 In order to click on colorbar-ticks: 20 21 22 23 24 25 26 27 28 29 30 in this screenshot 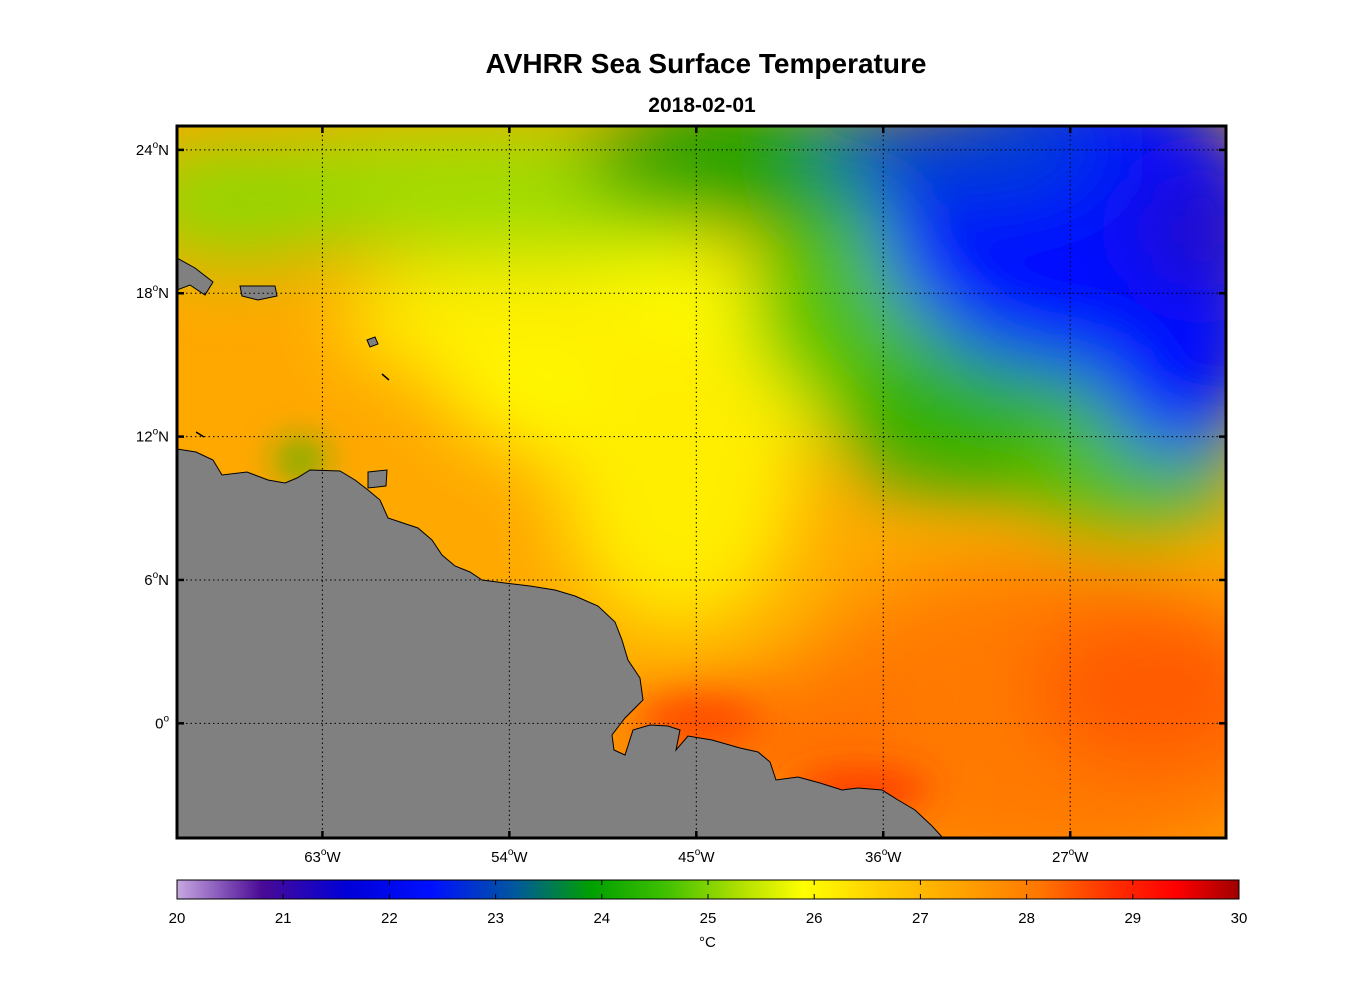, I will do `click(708, 903)`.